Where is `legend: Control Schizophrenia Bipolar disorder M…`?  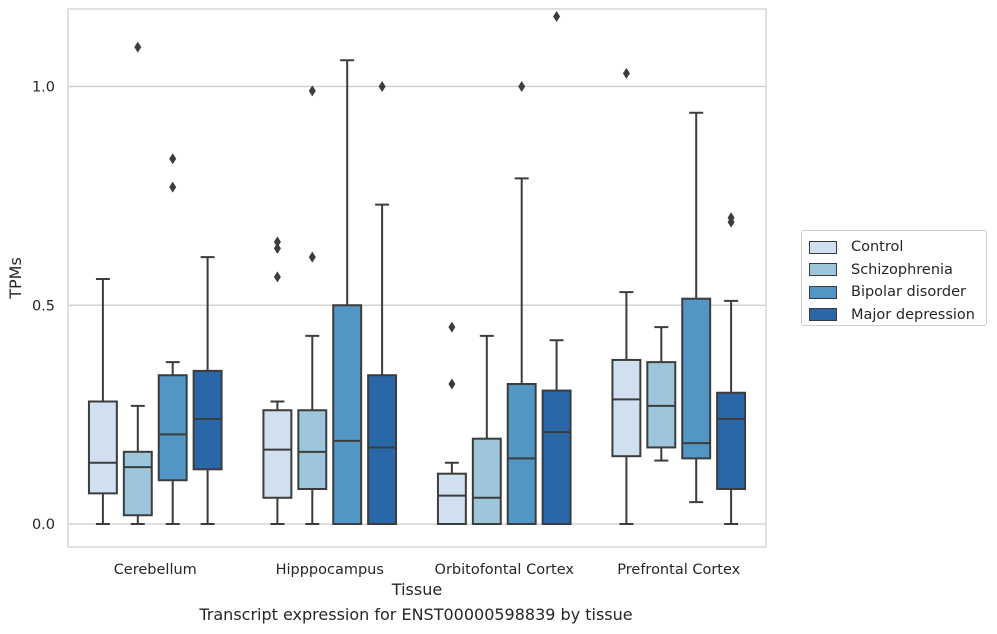 legend: Control Schizophrenia Bipolar disorder M… is located at coordinates (894, 278).